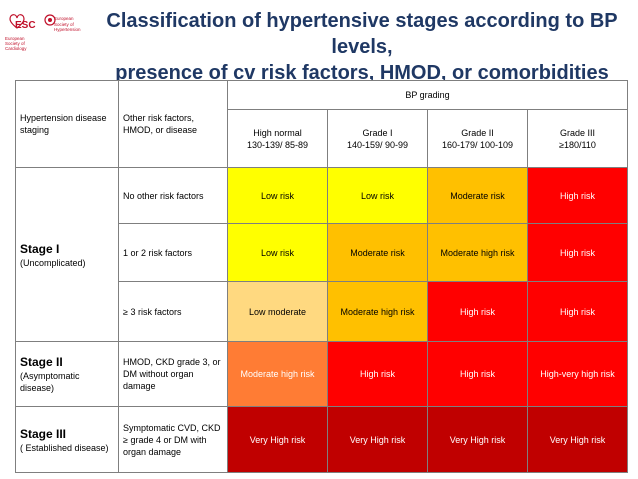  What do you see at coordinates (577, 374) in the screenshot?
I see `risk-cell: High-very high risk` at bounding box center [577, 374].